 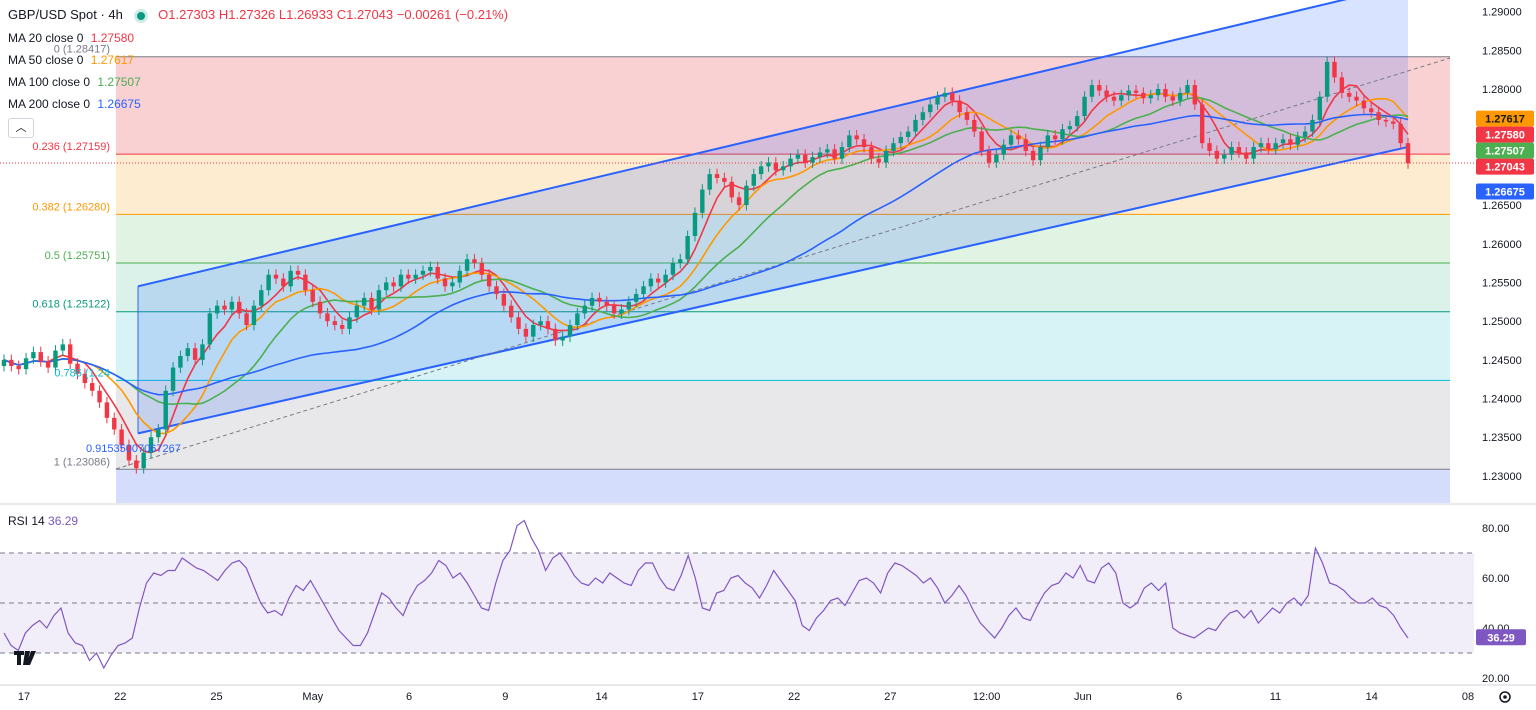 What do you see at coordinates (71, 147) in the screenshot?
I see `fib-label: 0.236 (1.27159)` at bounding box center [71, 147].